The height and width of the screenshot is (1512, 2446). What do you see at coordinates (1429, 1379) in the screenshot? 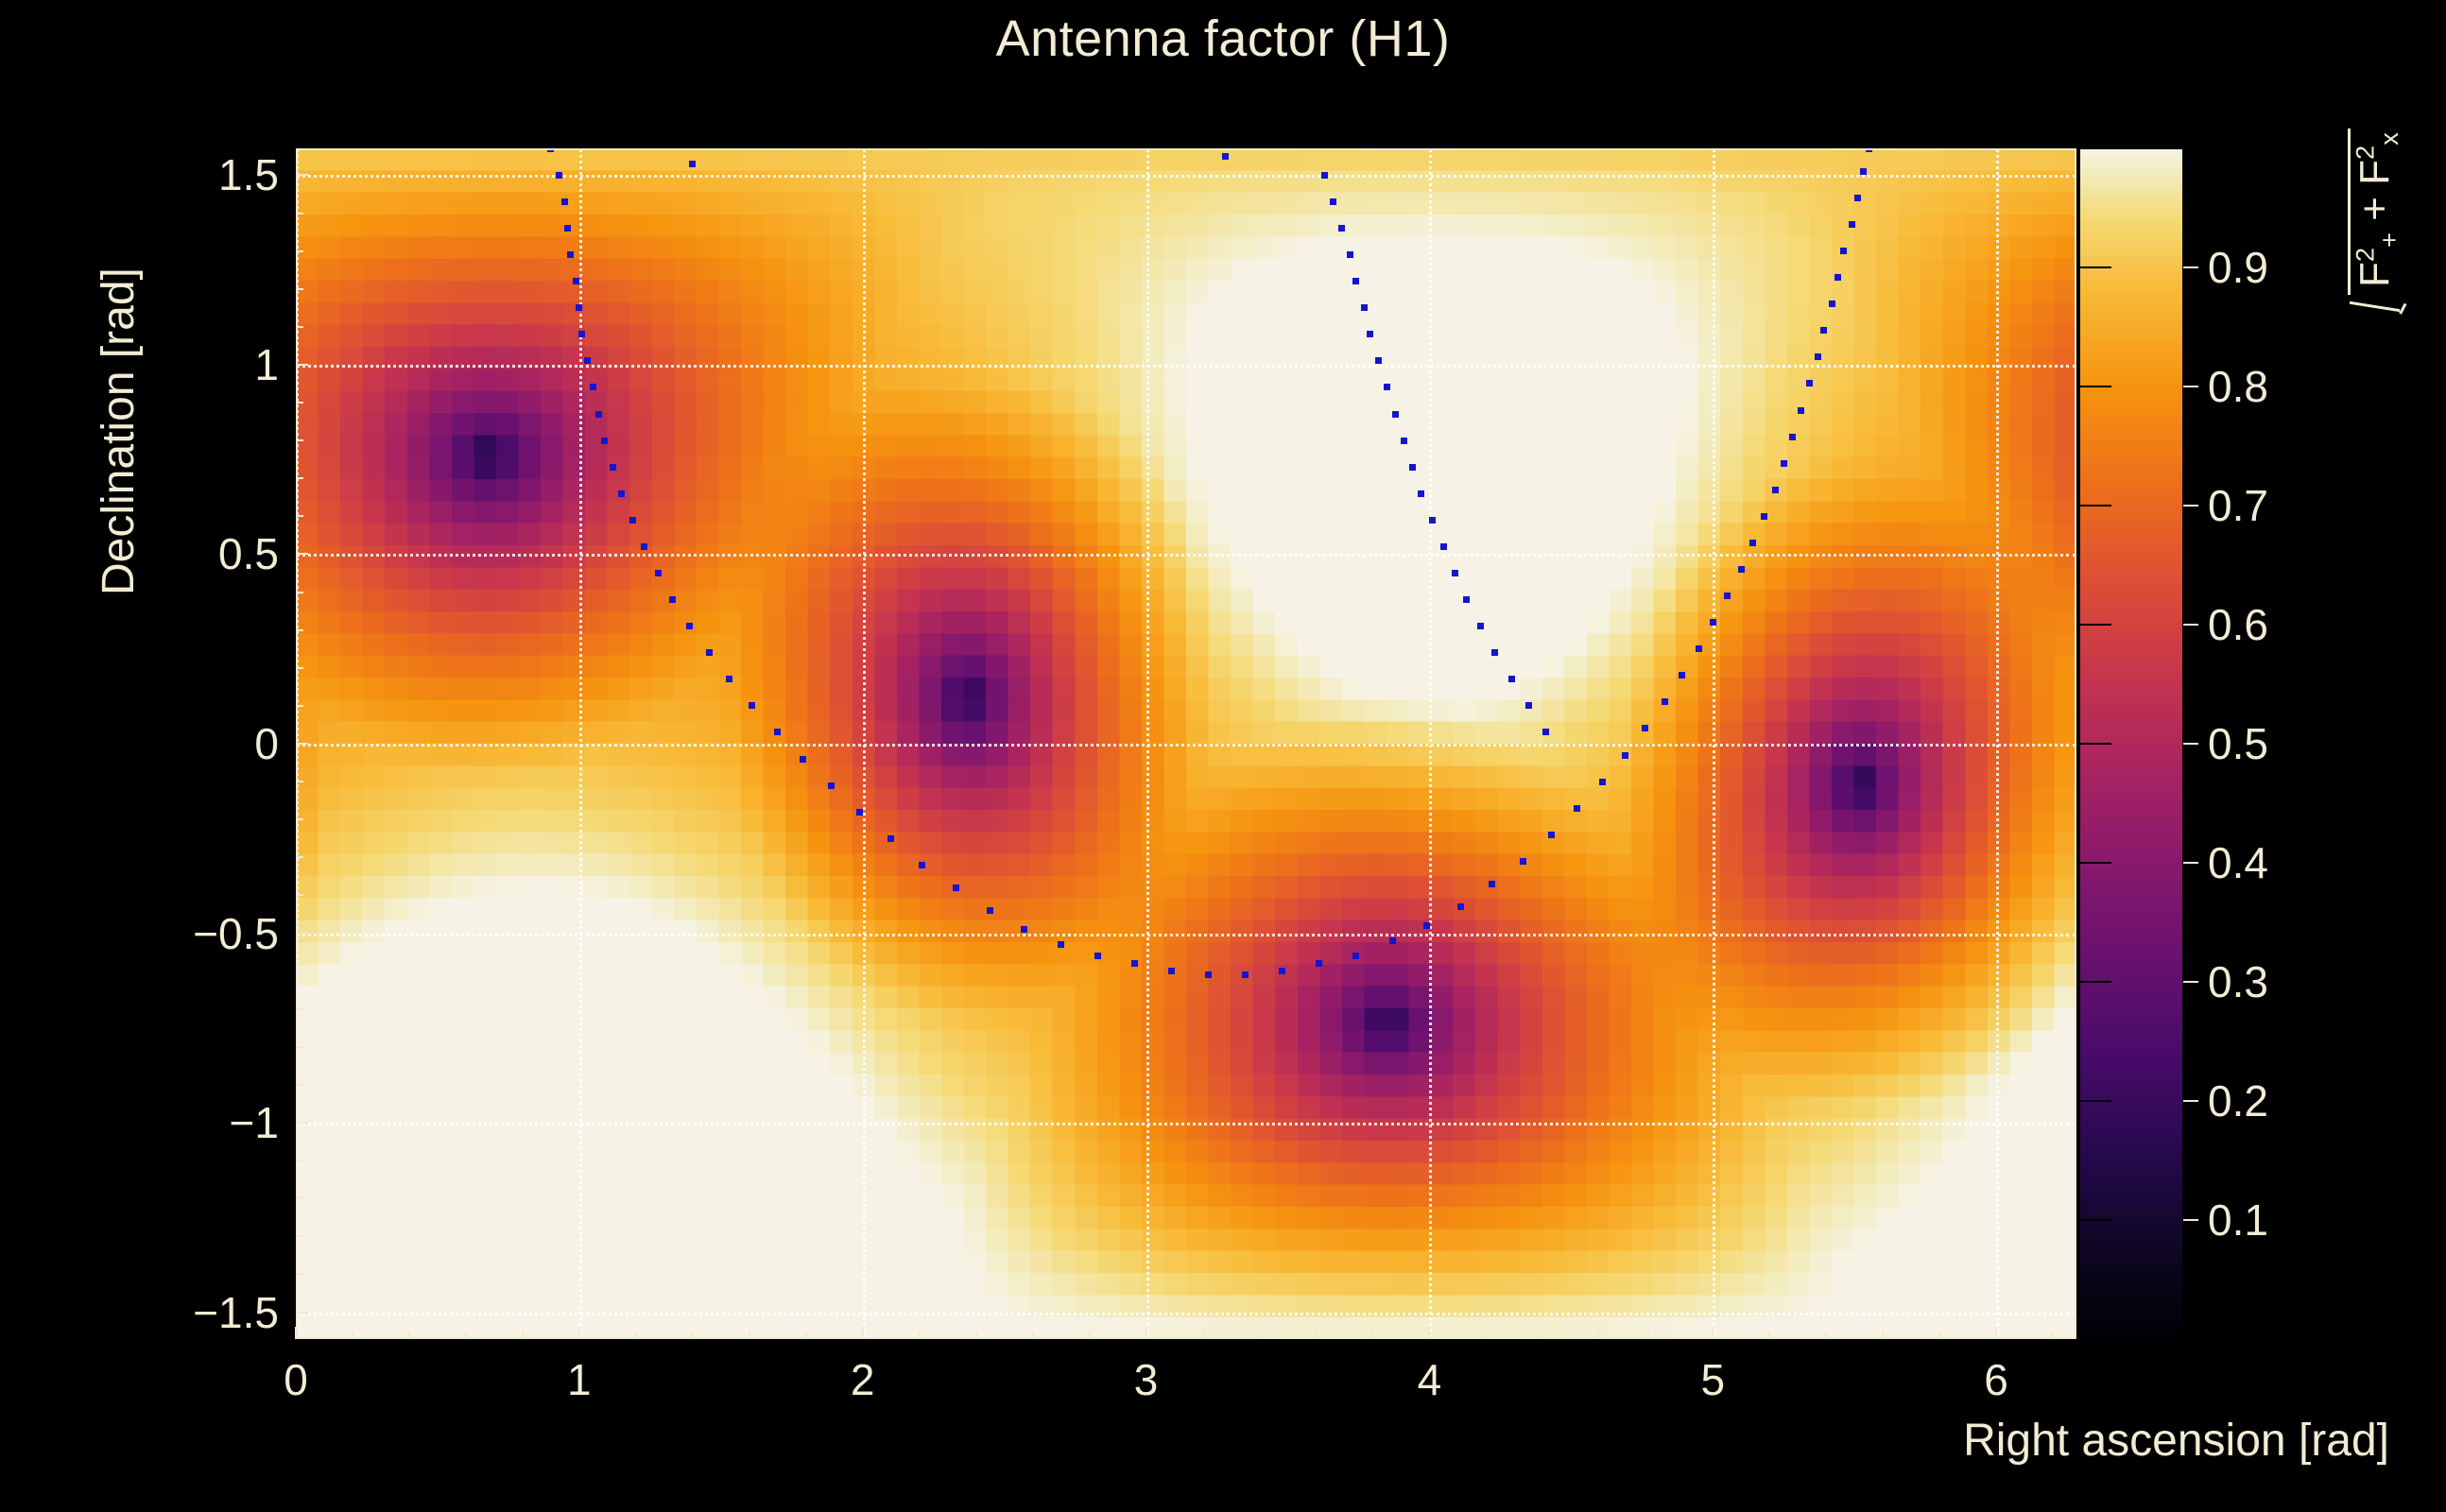
I see `x-tick-label: 4` at bounding box center [1429, 1379].